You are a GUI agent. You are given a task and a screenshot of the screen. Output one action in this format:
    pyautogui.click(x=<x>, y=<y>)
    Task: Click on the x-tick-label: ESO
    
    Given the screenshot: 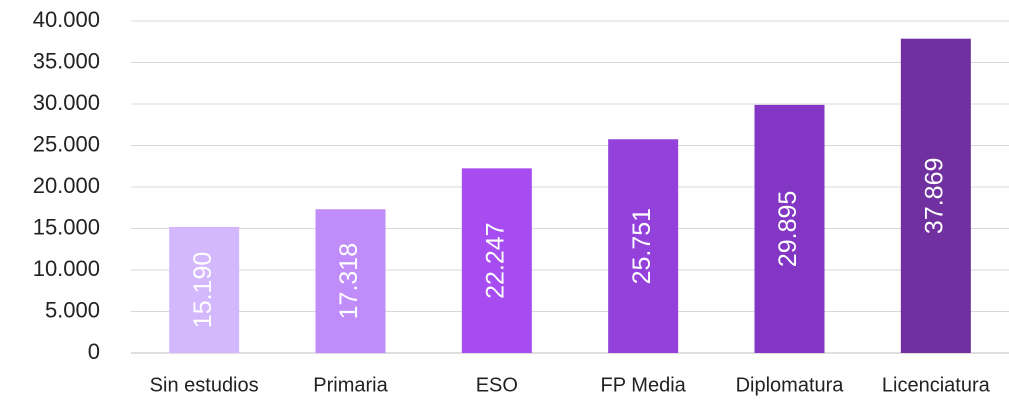 What is the action you would take?
    pyautogui.click(x=497, y=385)
    